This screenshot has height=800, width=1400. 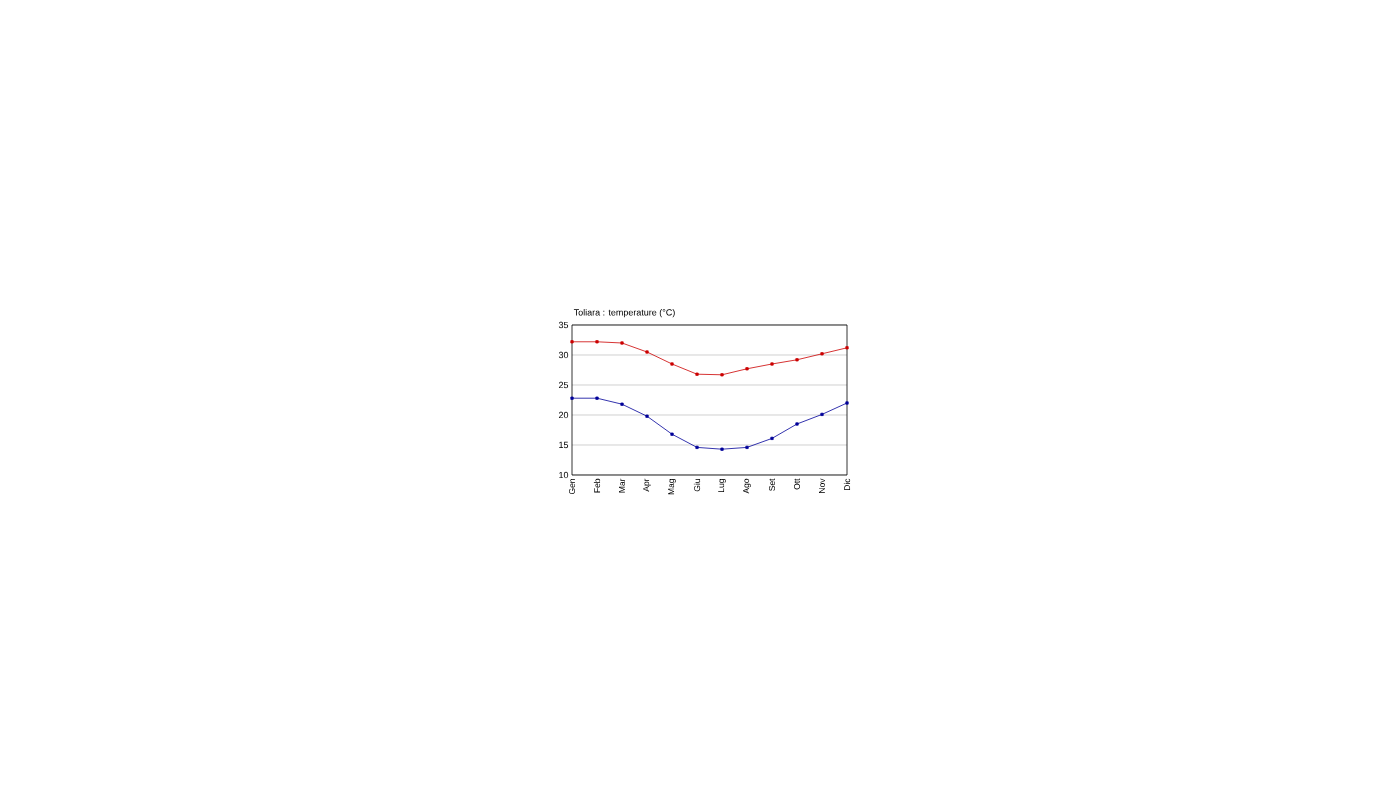 What do you see at coordinates (847, 484) in the screenshot?
I see `x-tick-label: Dic` at bounding box center [847, 484].